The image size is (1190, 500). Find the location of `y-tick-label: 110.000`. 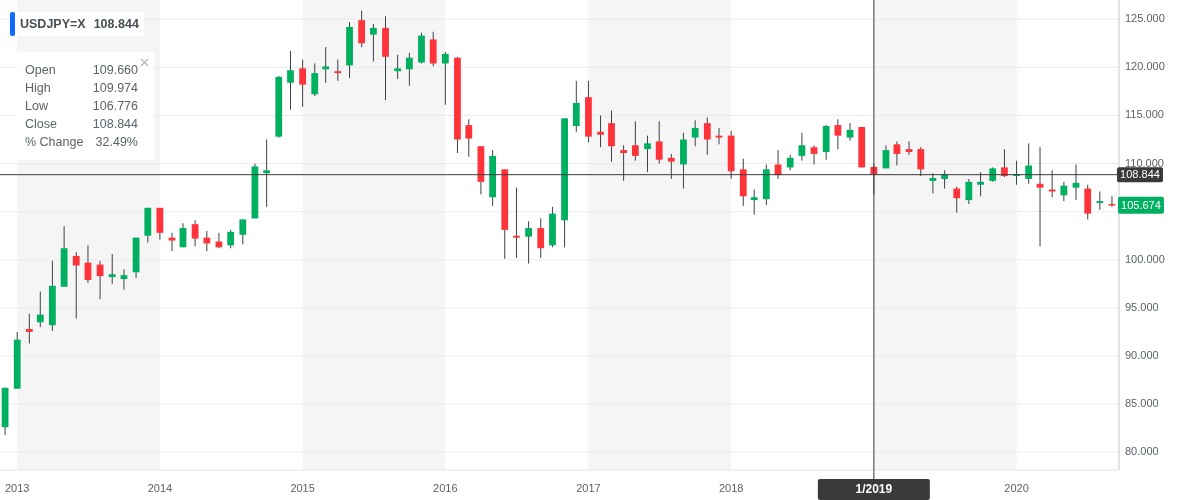

y-tick-label: 110.000 is located at coordinates (1144, 162).